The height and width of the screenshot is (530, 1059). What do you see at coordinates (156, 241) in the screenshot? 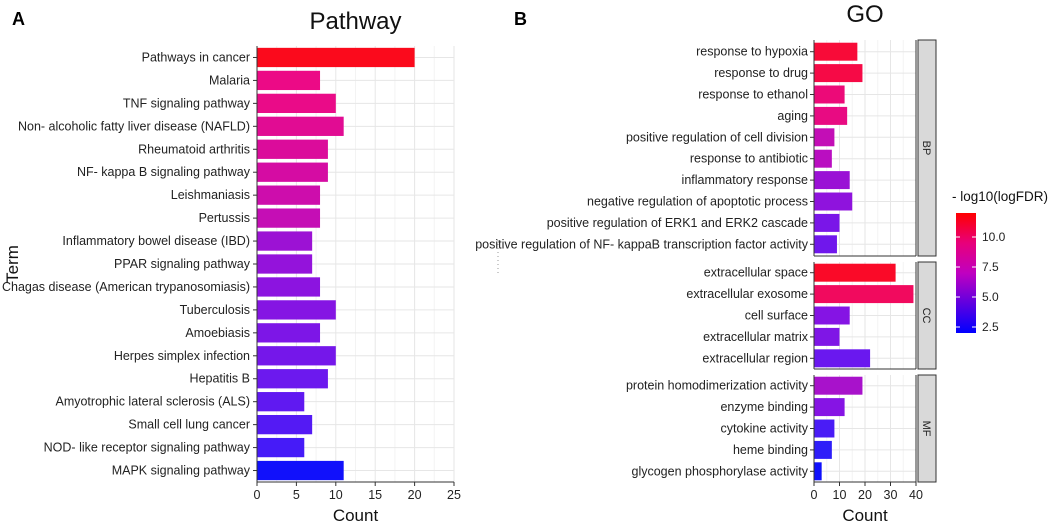
I see `pathway-term-label: Inflammatory bowel disease (IBD)` at bounding box center [156, 241].